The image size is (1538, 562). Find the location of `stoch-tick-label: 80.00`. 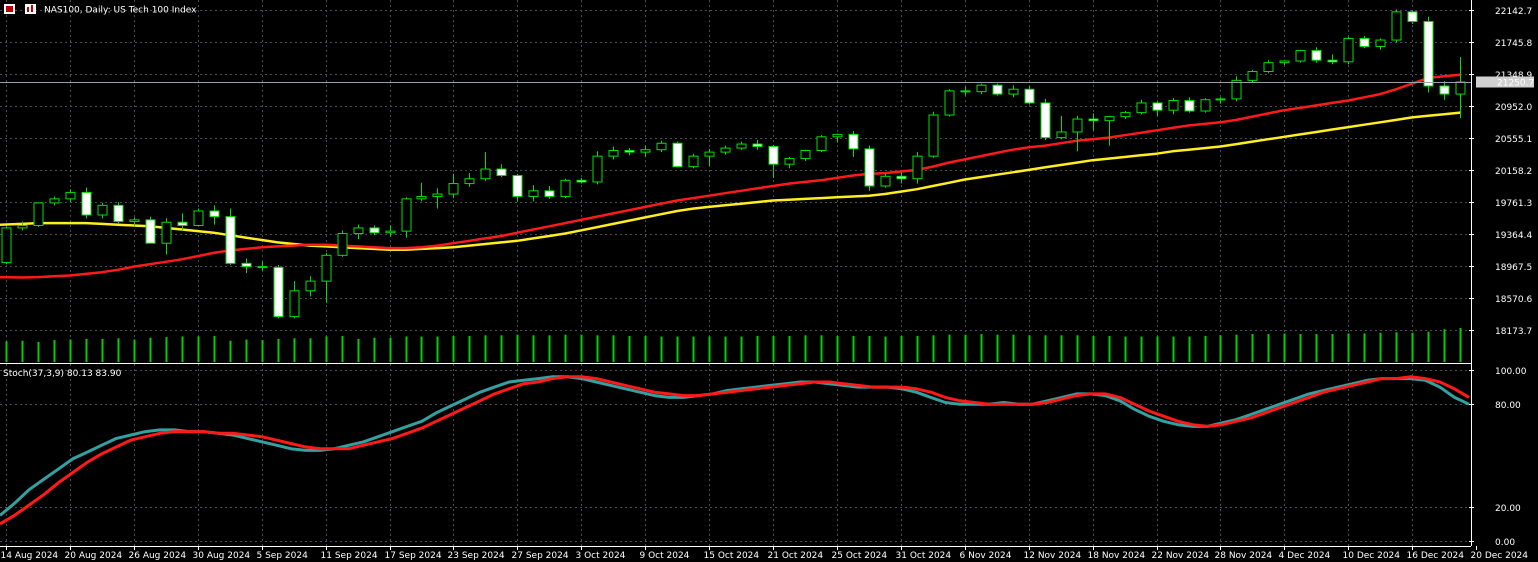

stoch-tick-label: 80.00 is located at coordinates (1508, 406).